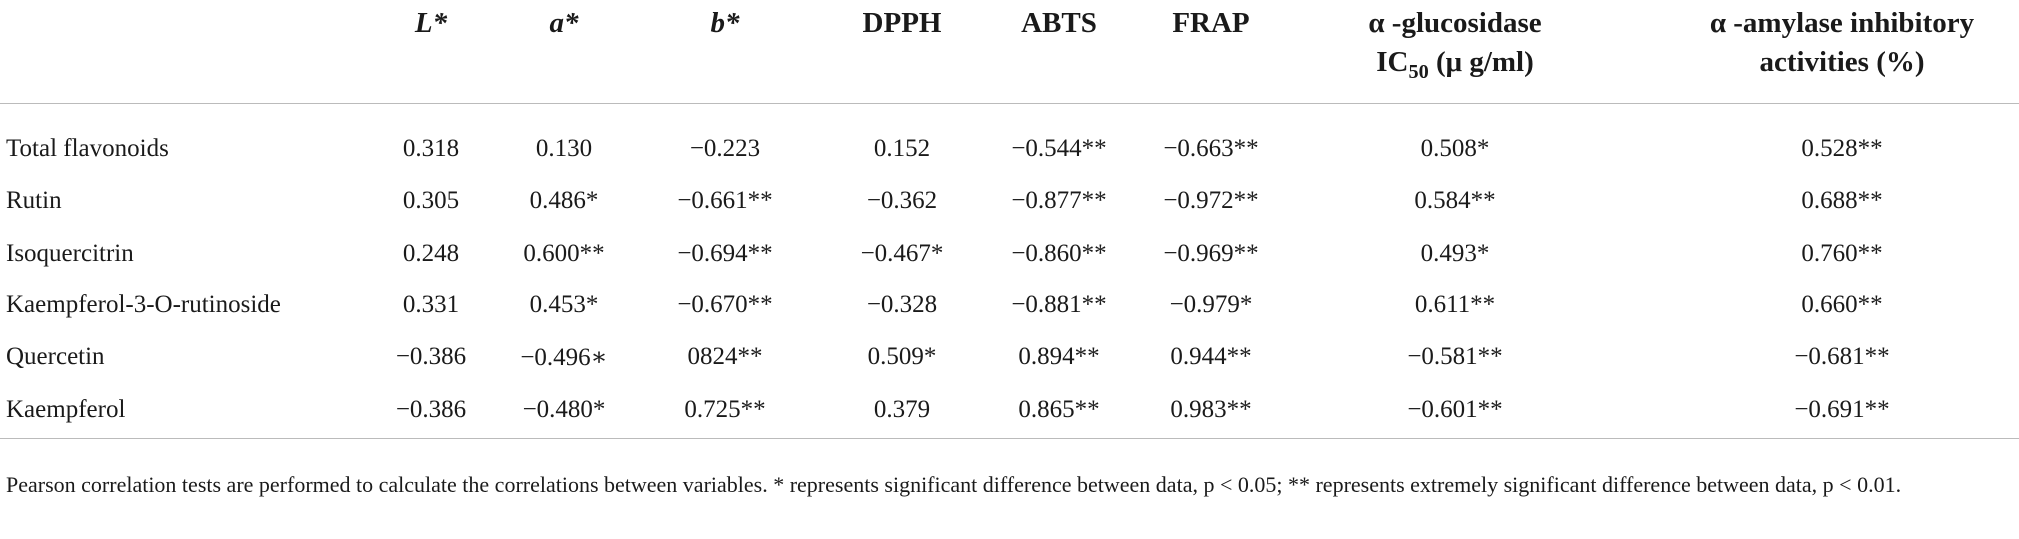 The height and width of the screenshot is (539, 2019). What do you see at coordinates (564, 148) in the screenshot?
I see `cell-value: 0.130` at bounding box center [564, 148].